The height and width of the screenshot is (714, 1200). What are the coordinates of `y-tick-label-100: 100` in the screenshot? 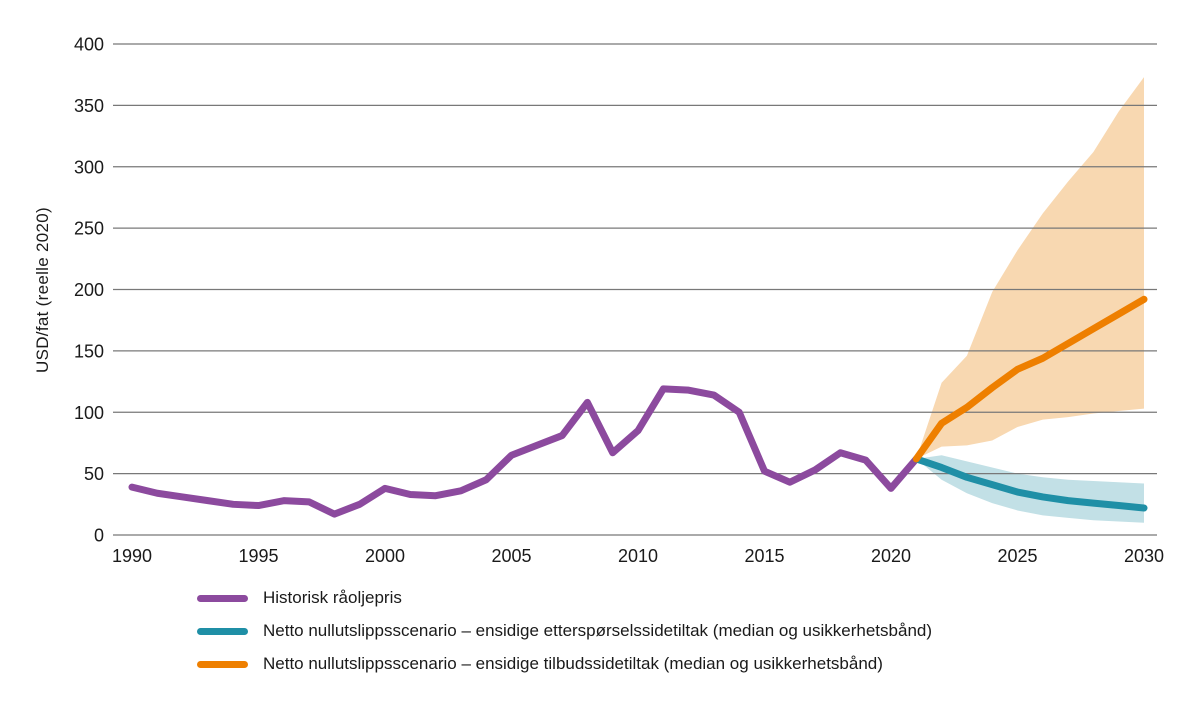 It's located at (89, 413).